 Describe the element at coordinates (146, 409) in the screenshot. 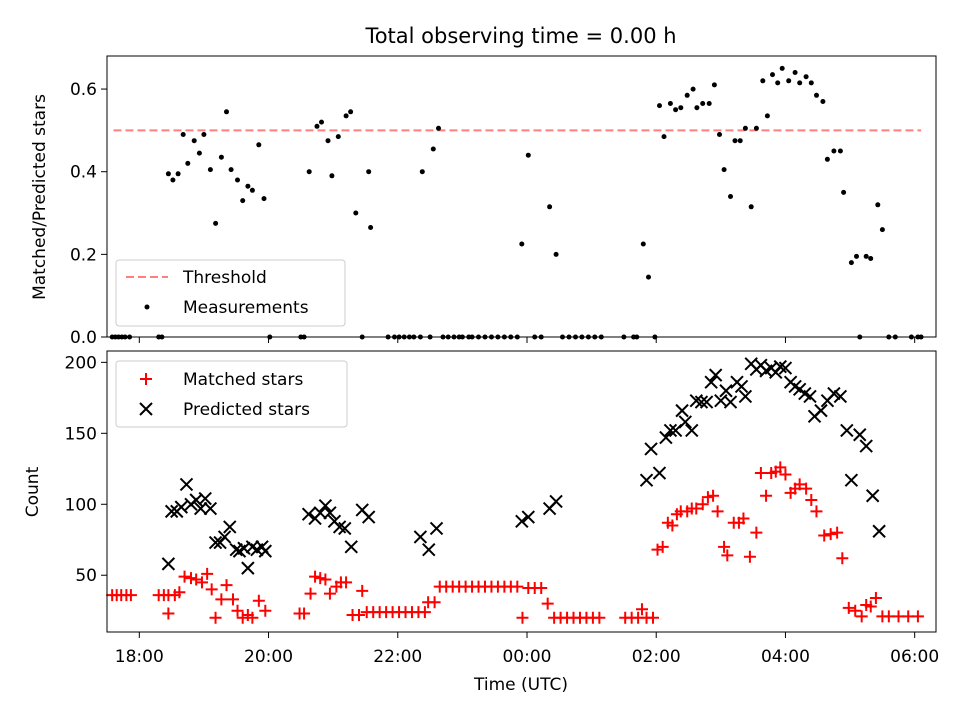

I see `legend-predicted-swatch` at that location.